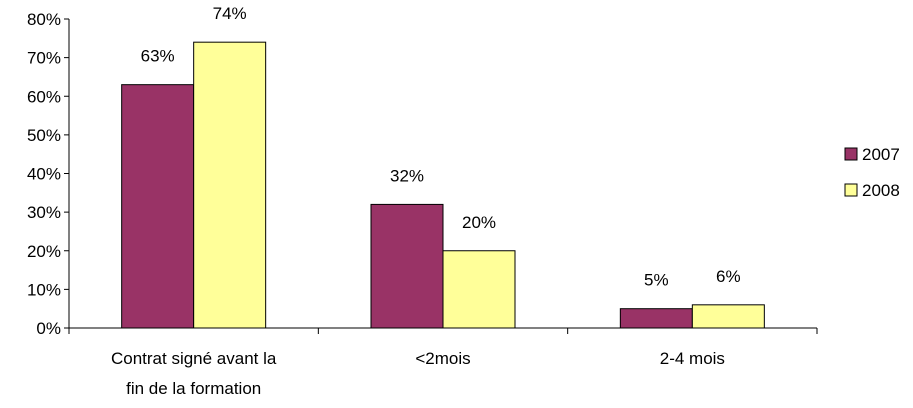 The image size is (913, 408). Describe the element at coordinates (407, 175) in the screenshot. I see `data-label-2007-1: 32%` at that location.